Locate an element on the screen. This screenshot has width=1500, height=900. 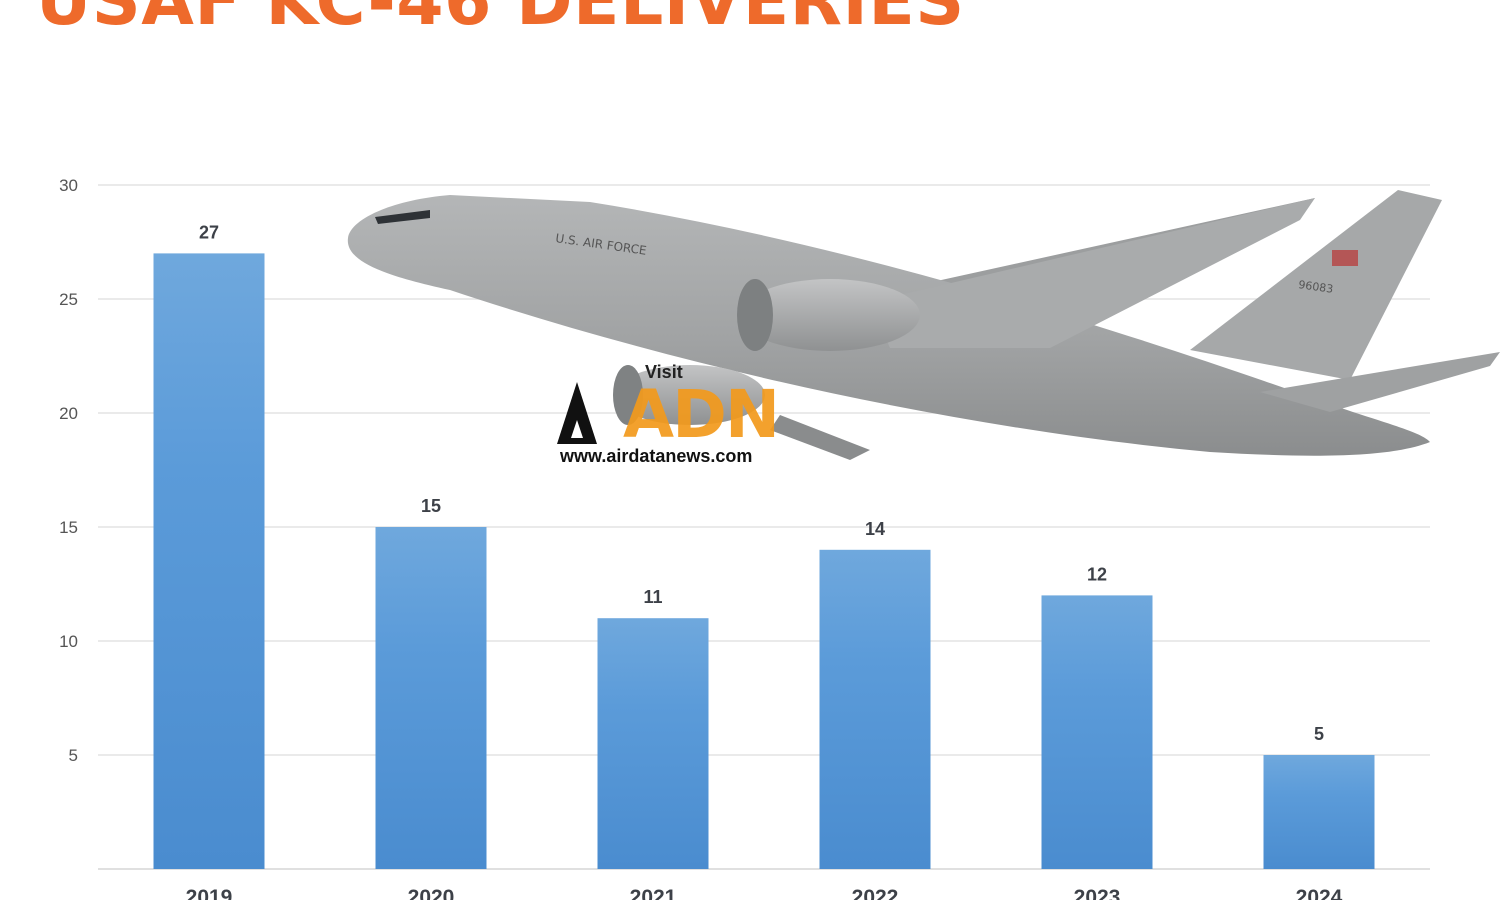
x-tick-label: 2023 is located at coordinates (1097, 893).